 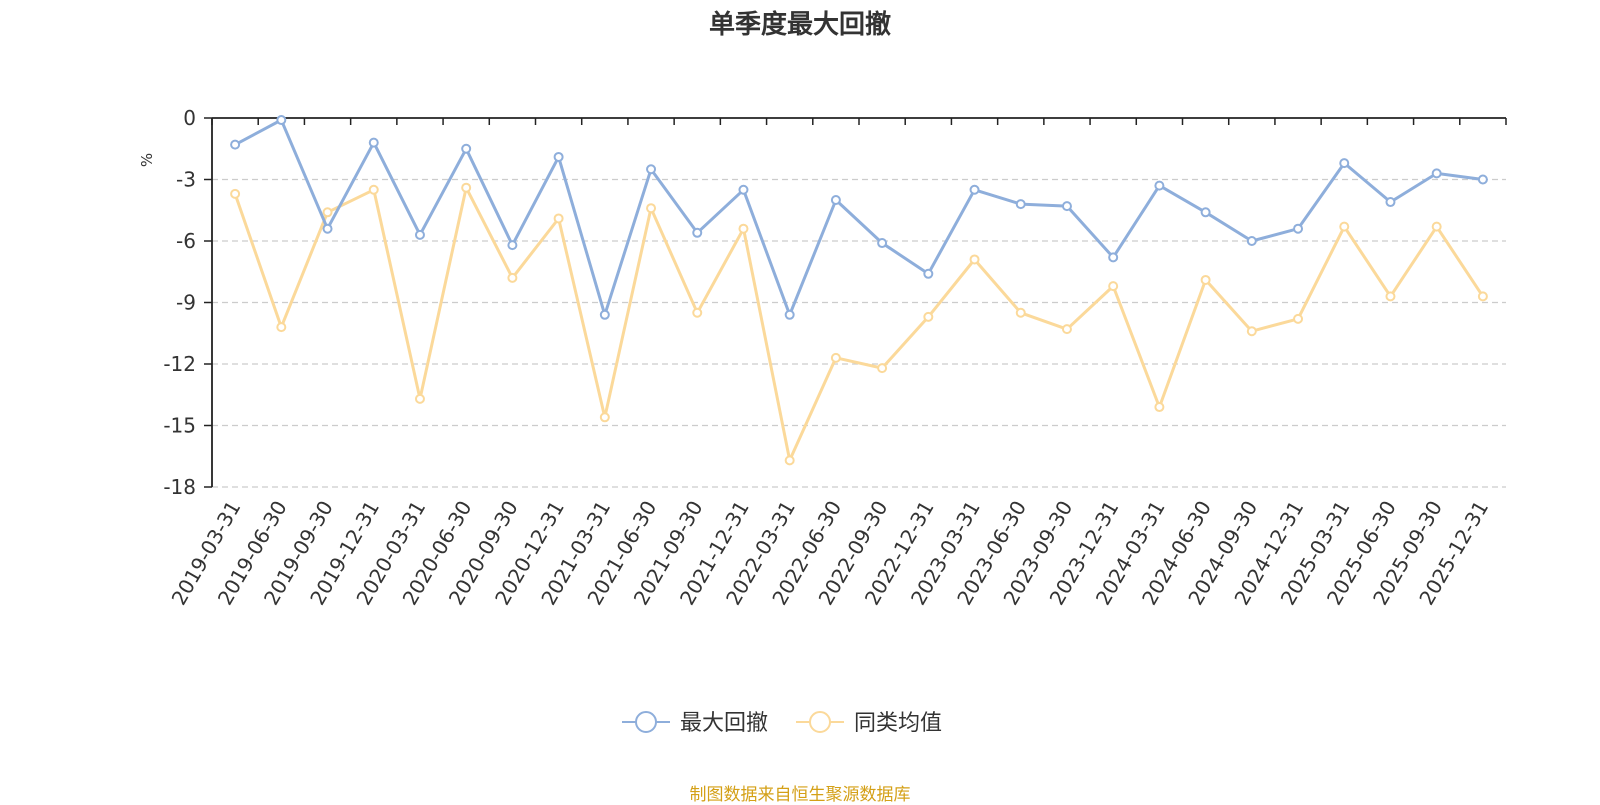 What do you see at coordinates (179, 487) in the screenshot?
I see `y-tick-label: -18` at bounding box center [179, 487].